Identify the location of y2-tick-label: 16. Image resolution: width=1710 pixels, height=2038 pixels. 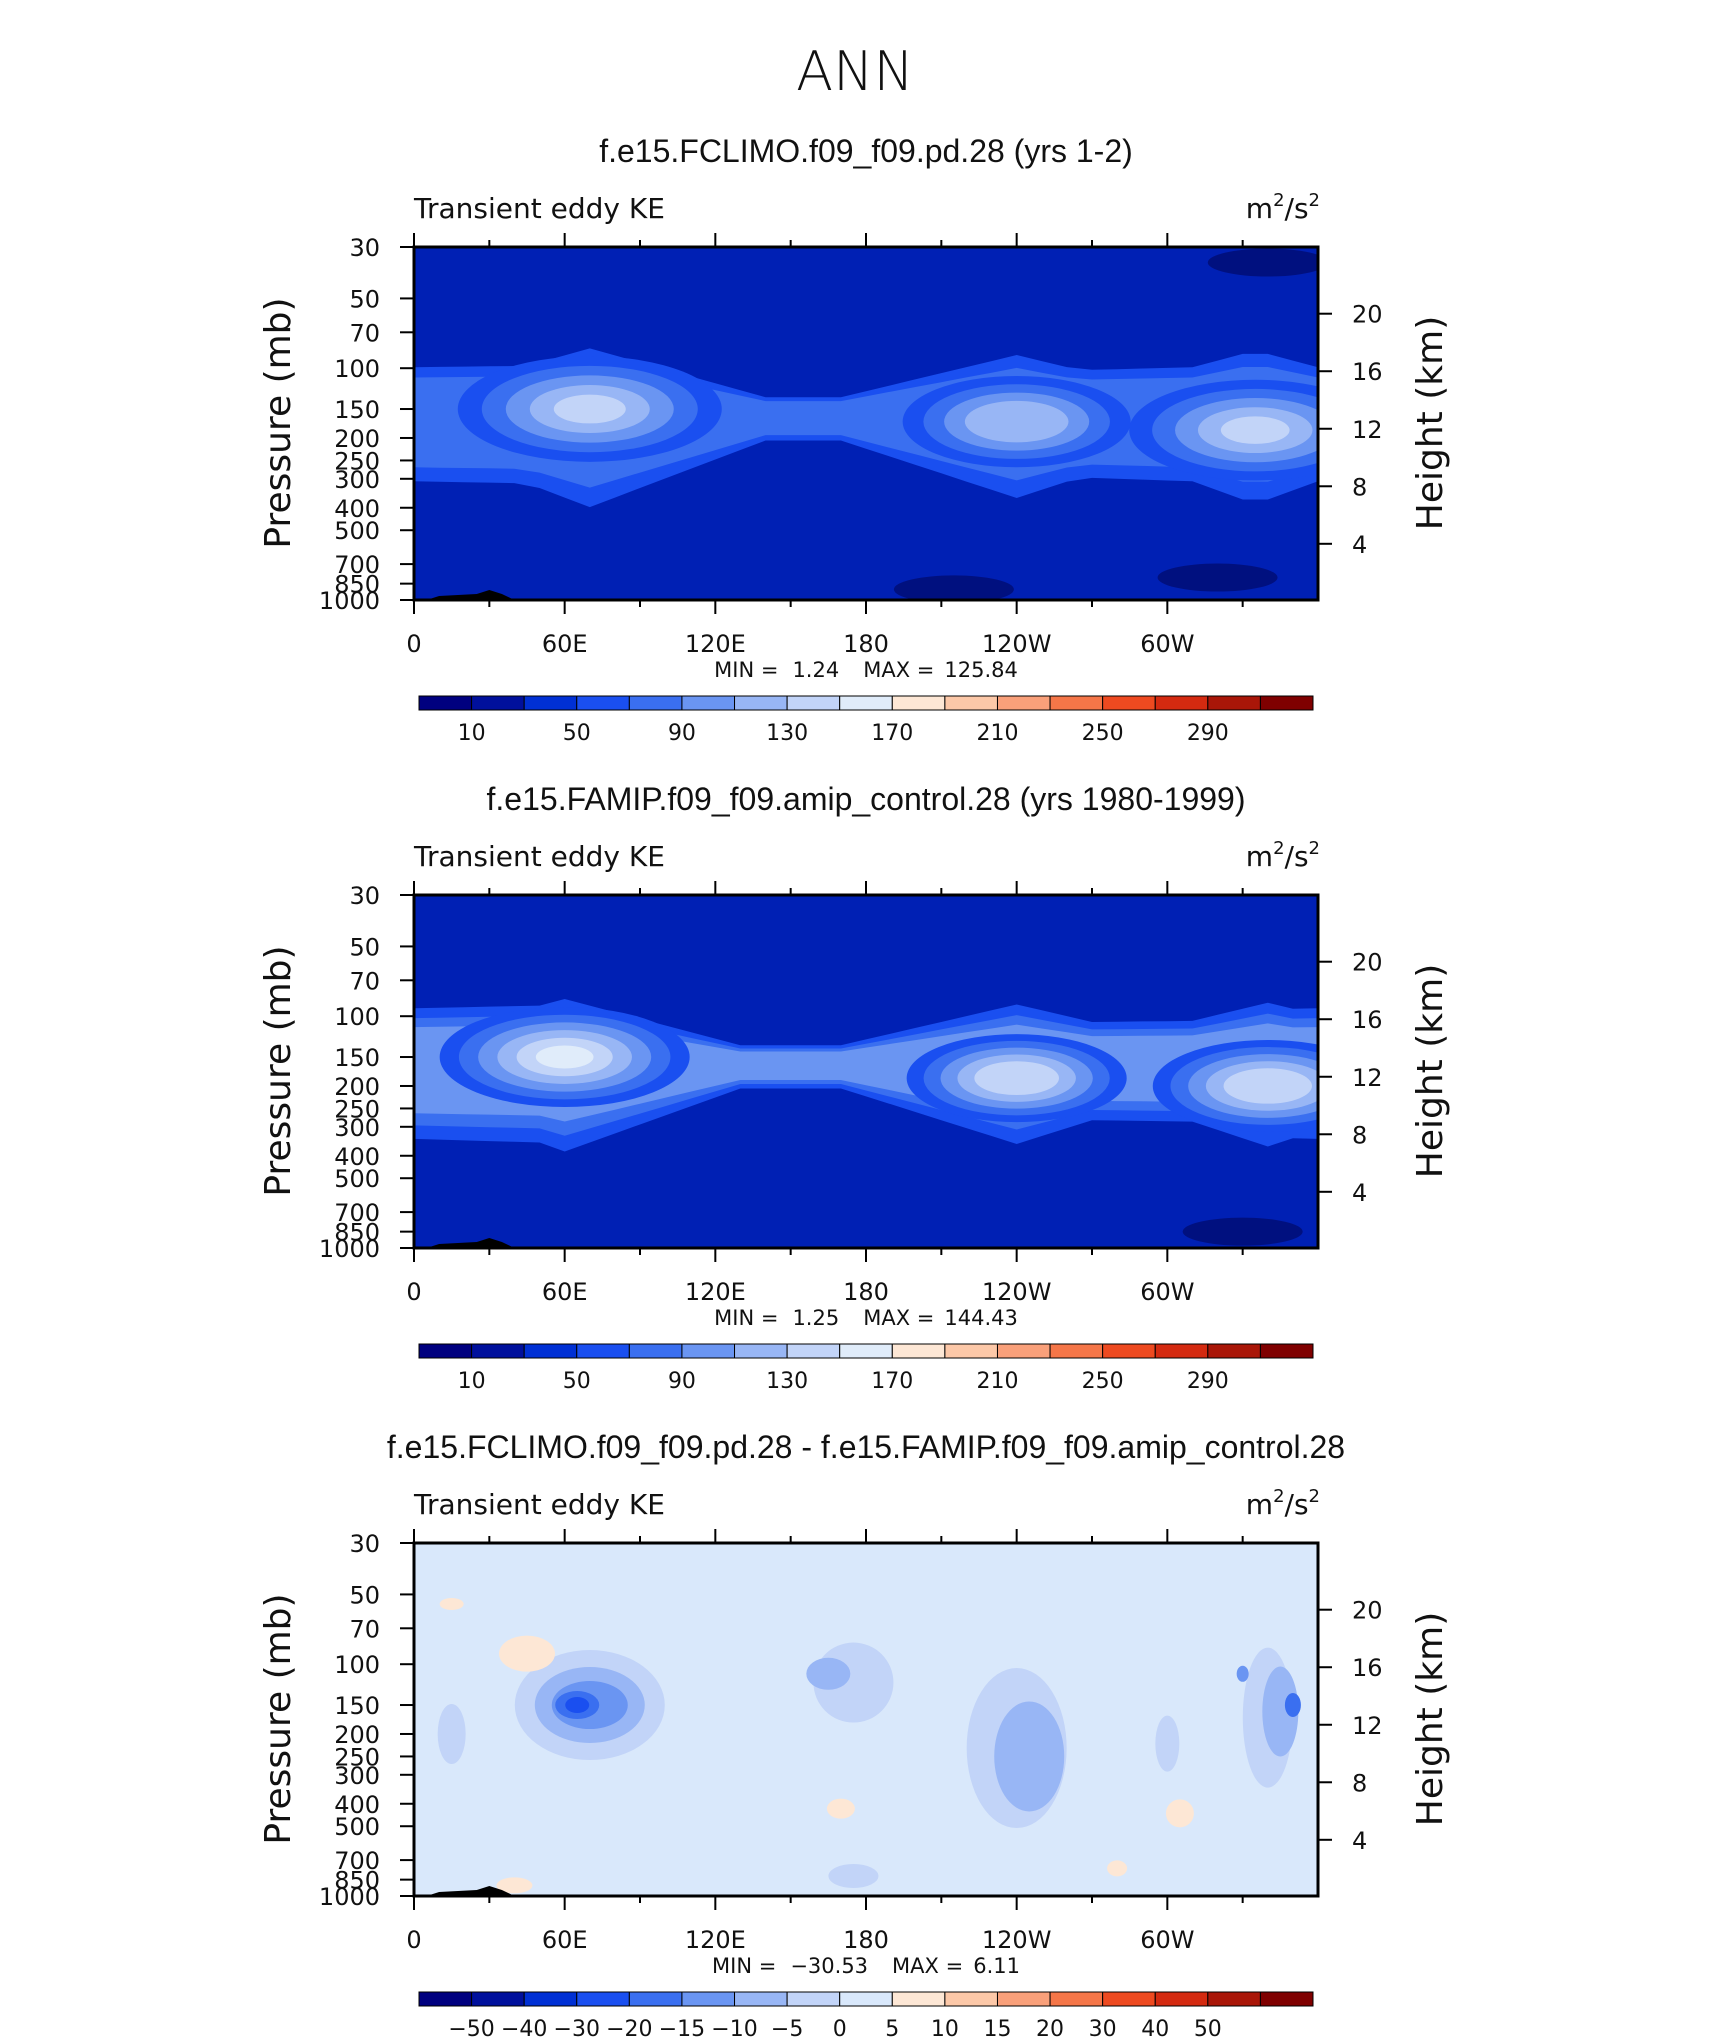
(1367, 1668).